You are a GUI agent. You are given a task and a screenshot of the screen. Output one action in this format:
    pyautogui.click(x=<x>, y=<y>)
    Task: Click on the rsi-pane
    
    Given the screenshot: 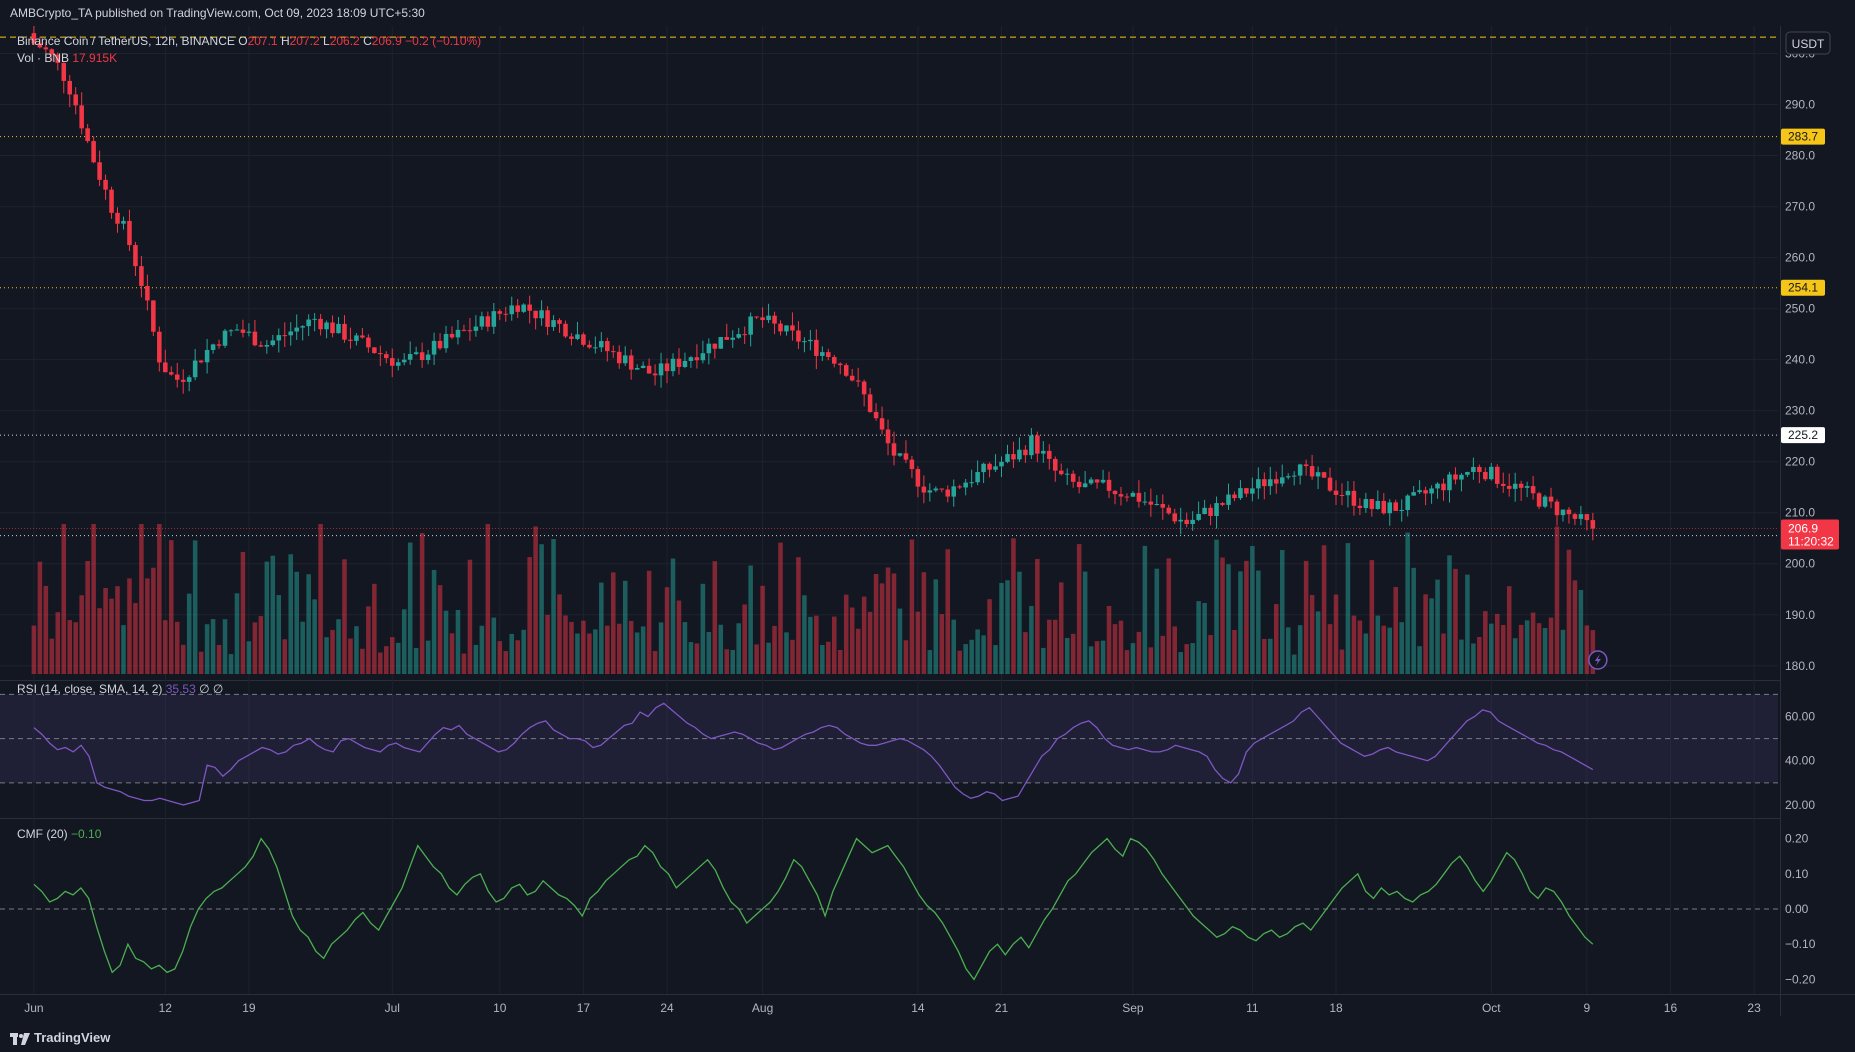 What is the action you would take?
    pyautogui.click(x=889, y=749)
    